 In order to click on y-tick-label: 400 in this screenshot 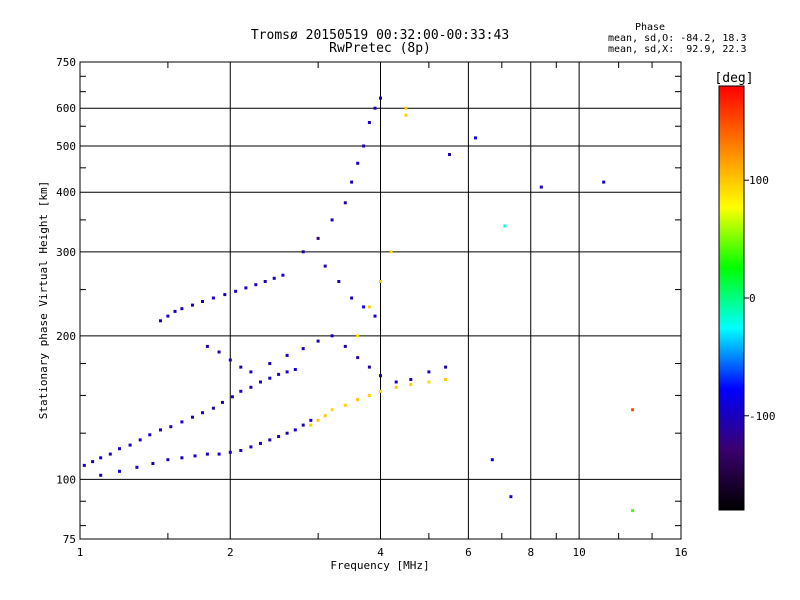, I will do `click(66, 192)`.